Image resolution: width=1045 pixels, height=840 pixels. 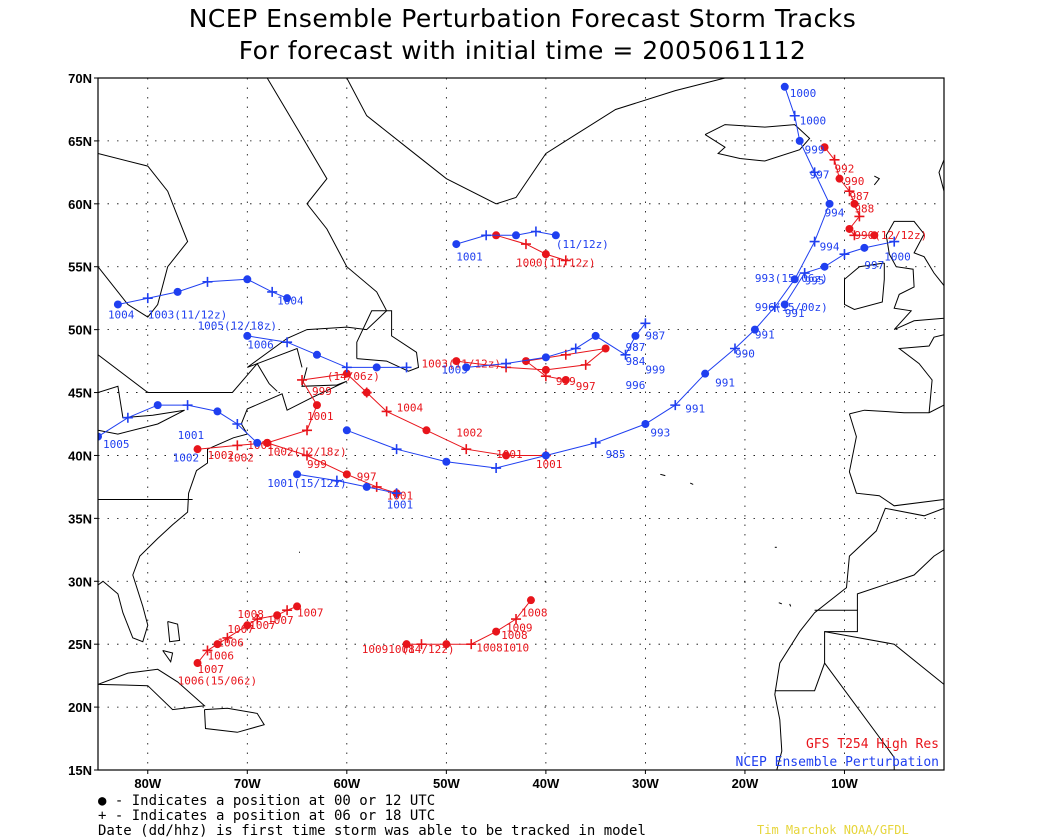 What do you see at coordinates (830, 246) in the screenshot?
I see `pressure-label: 994` at bounding box center [830, 246].